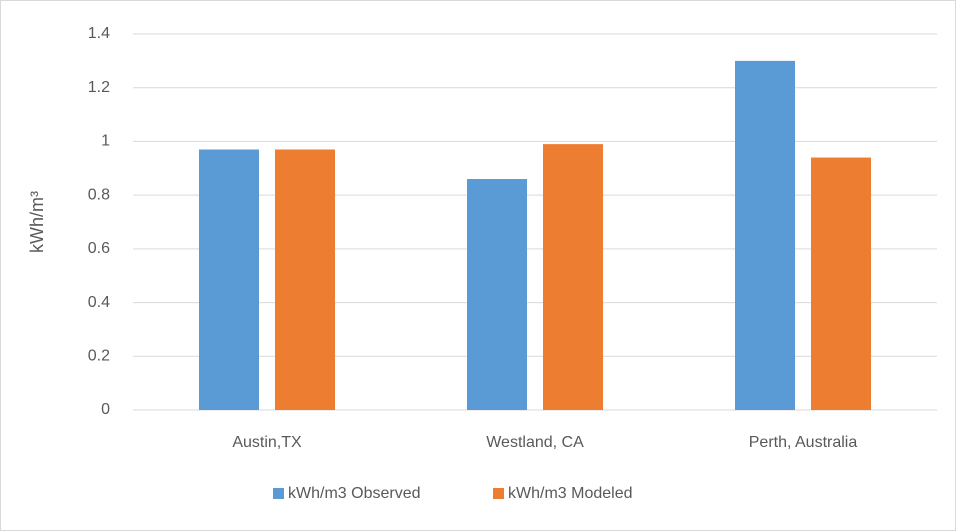  I want to click on legend-label: kWh/m3 Modeled, so click(570, 493).